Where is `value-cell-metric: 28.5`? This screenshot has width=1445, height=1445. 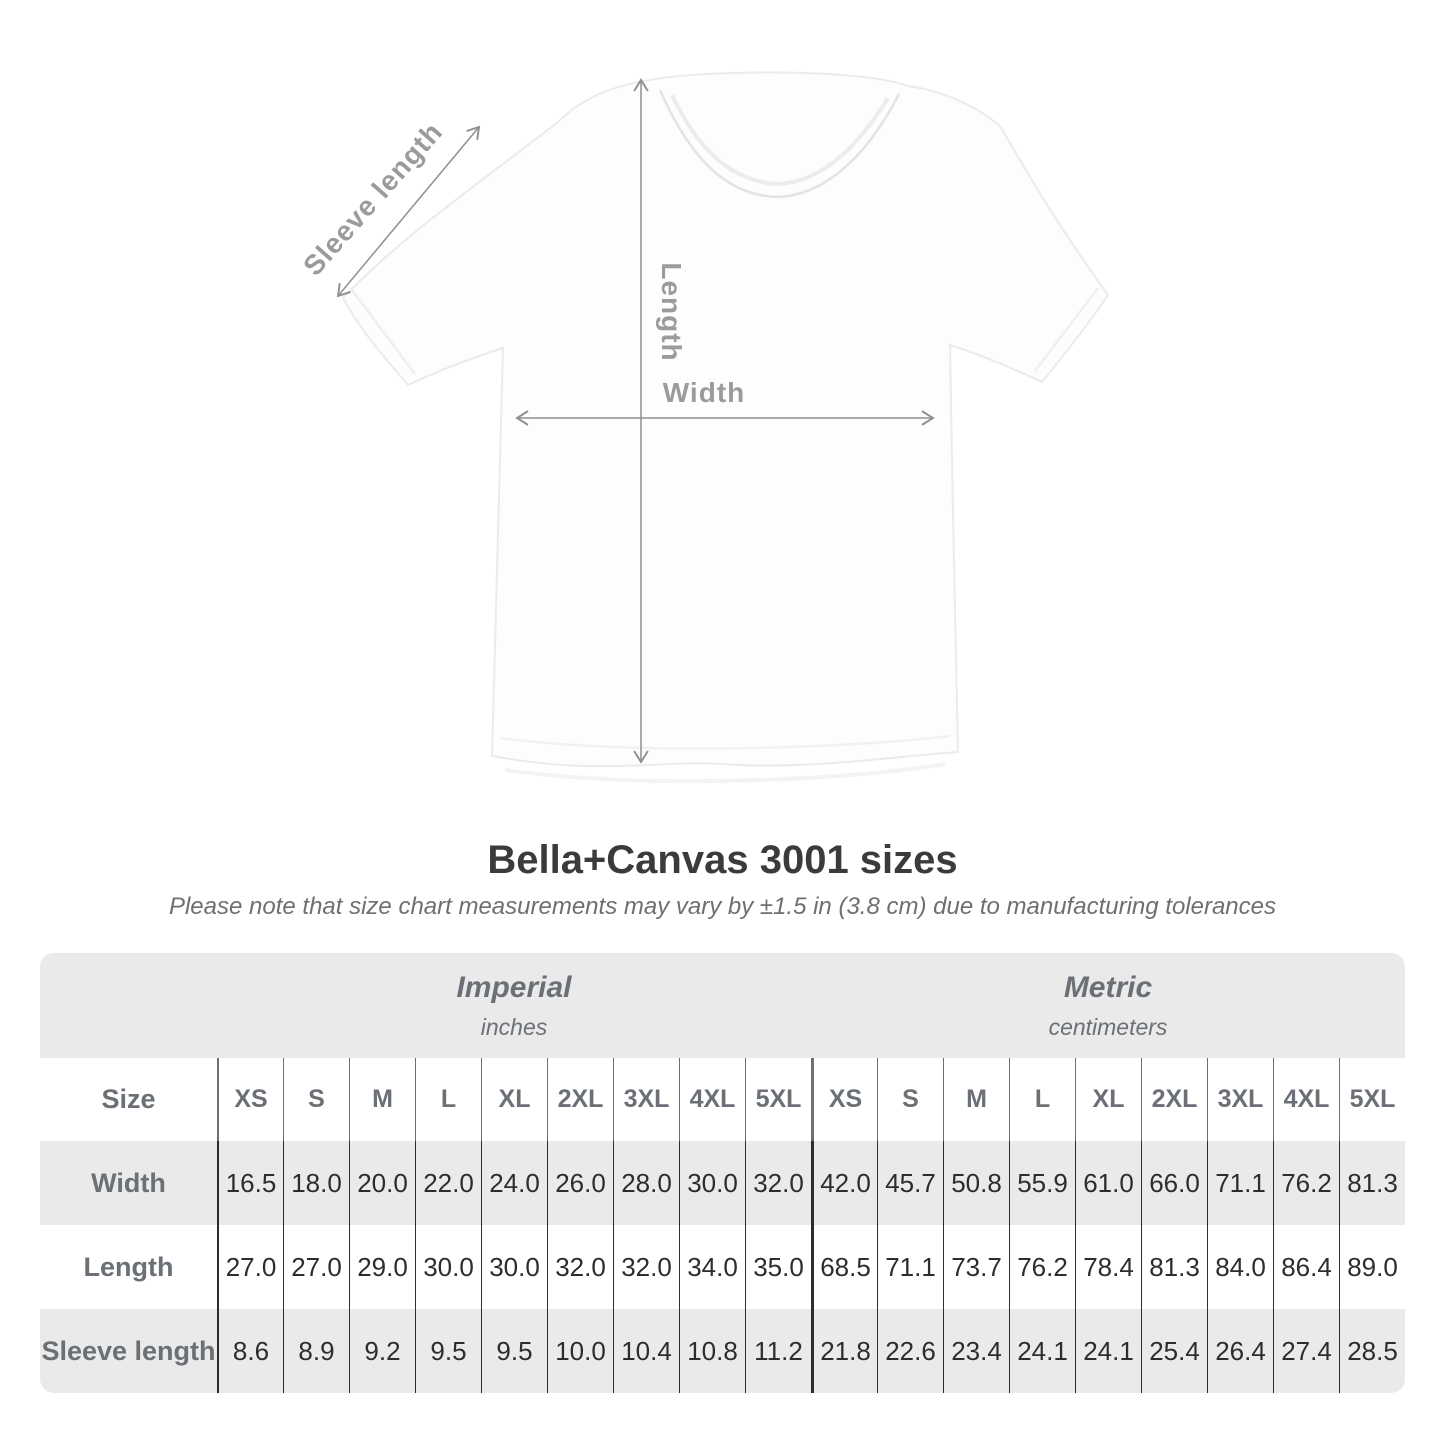
value-cell-metric: 28.5 is located at coordinates (1372, 1351).